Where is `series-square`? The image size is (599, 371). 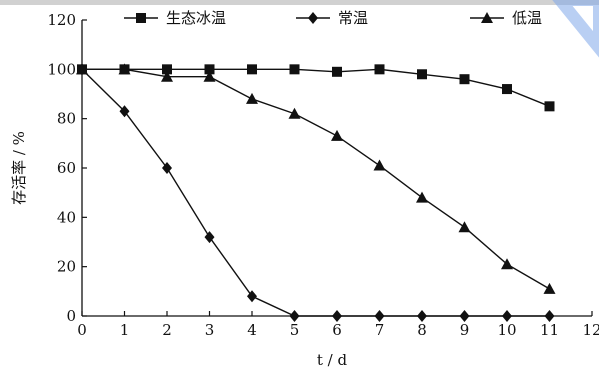 series-square is located at coordinates (316, 88).